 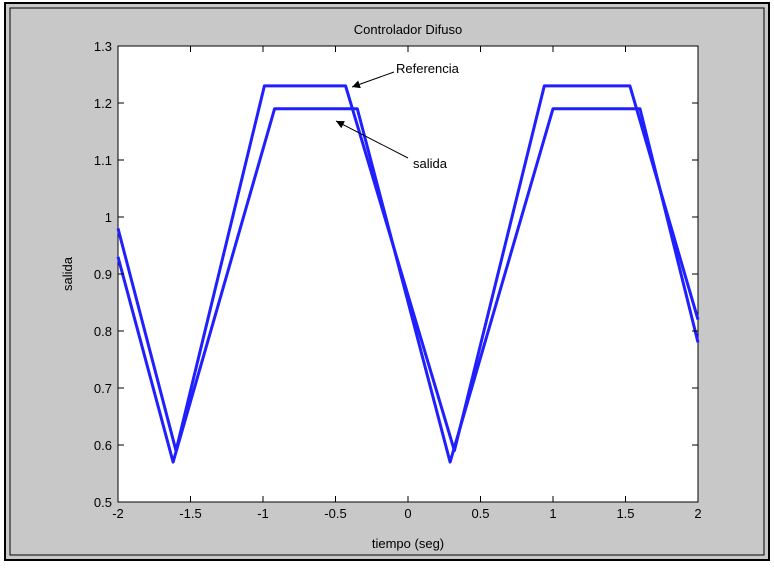 I want to click on y-tick-label: 0.8, so click(x=103, y=331).